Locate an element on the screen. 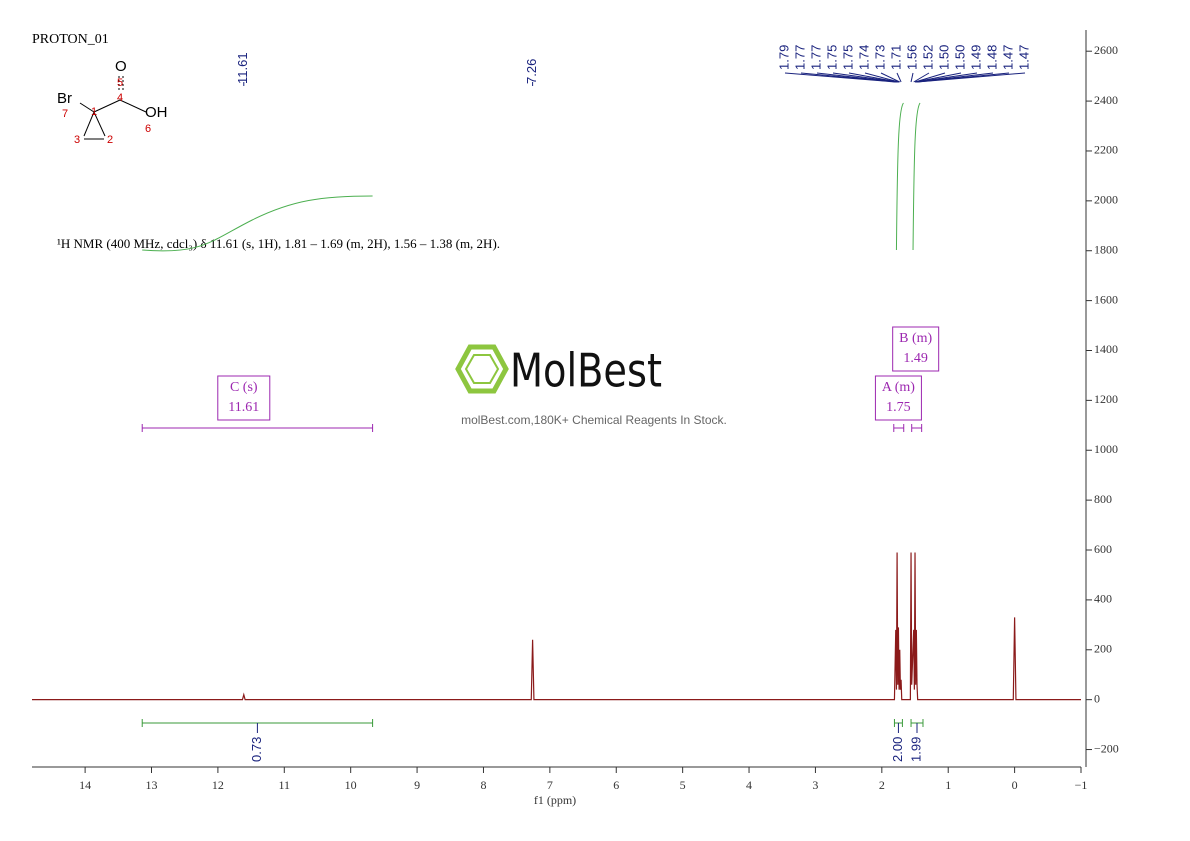 The image size is (1190, 841). structure: Br O OH 1 2 3 4 5 6 7 is located at coordinates (112, 102).